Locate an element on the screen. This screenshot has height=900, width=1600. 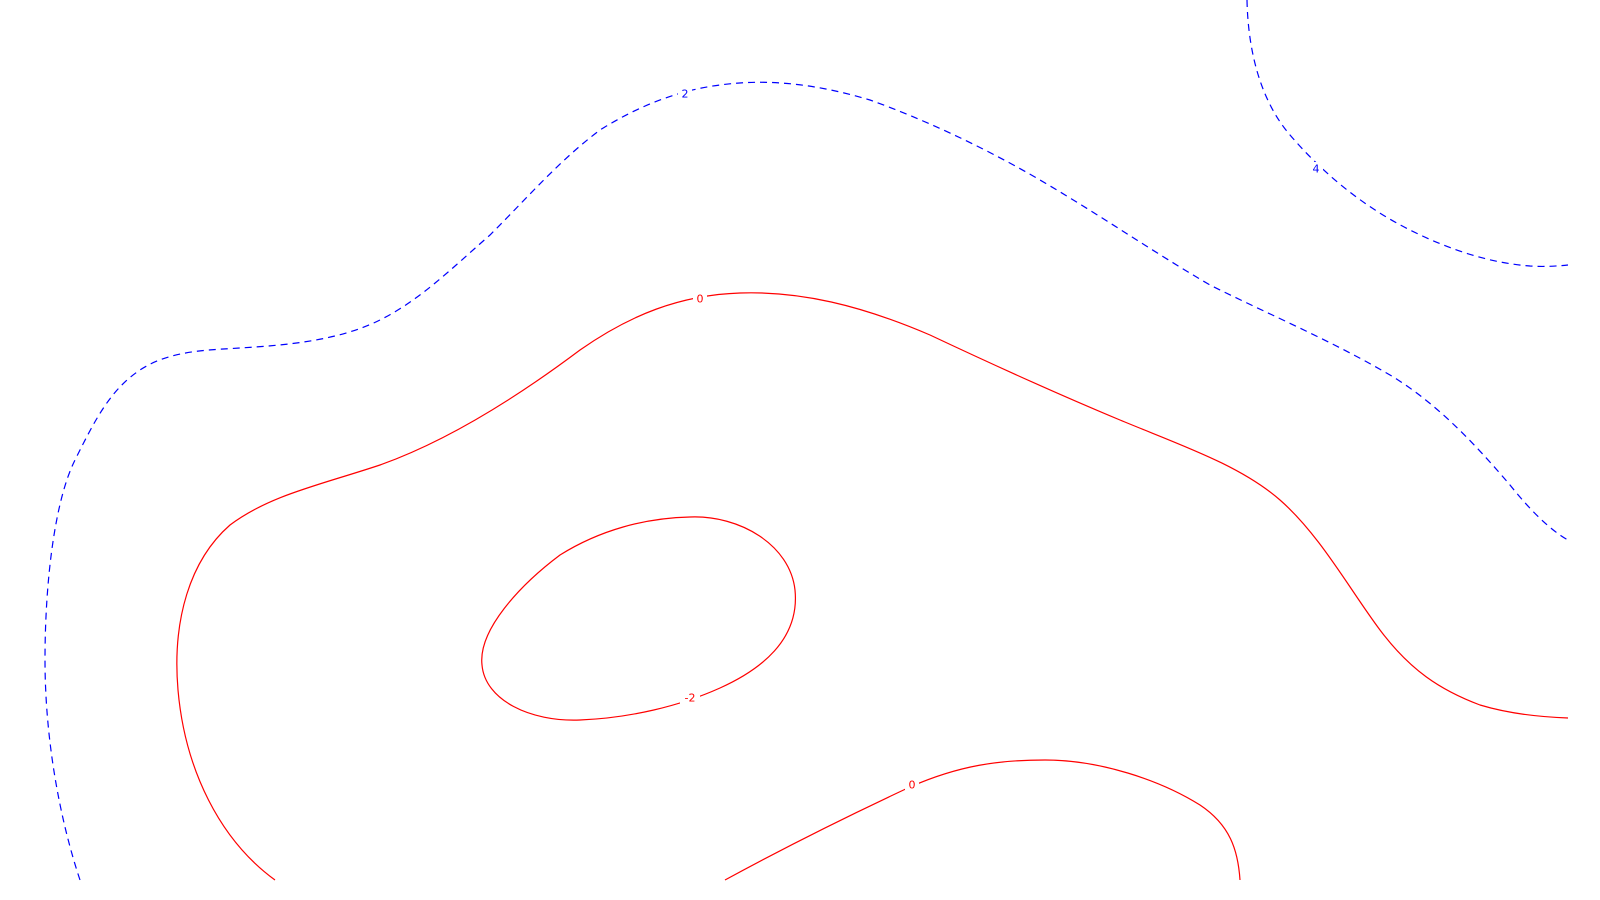
label-group-2: 2 is located at coordinates (685, 94).